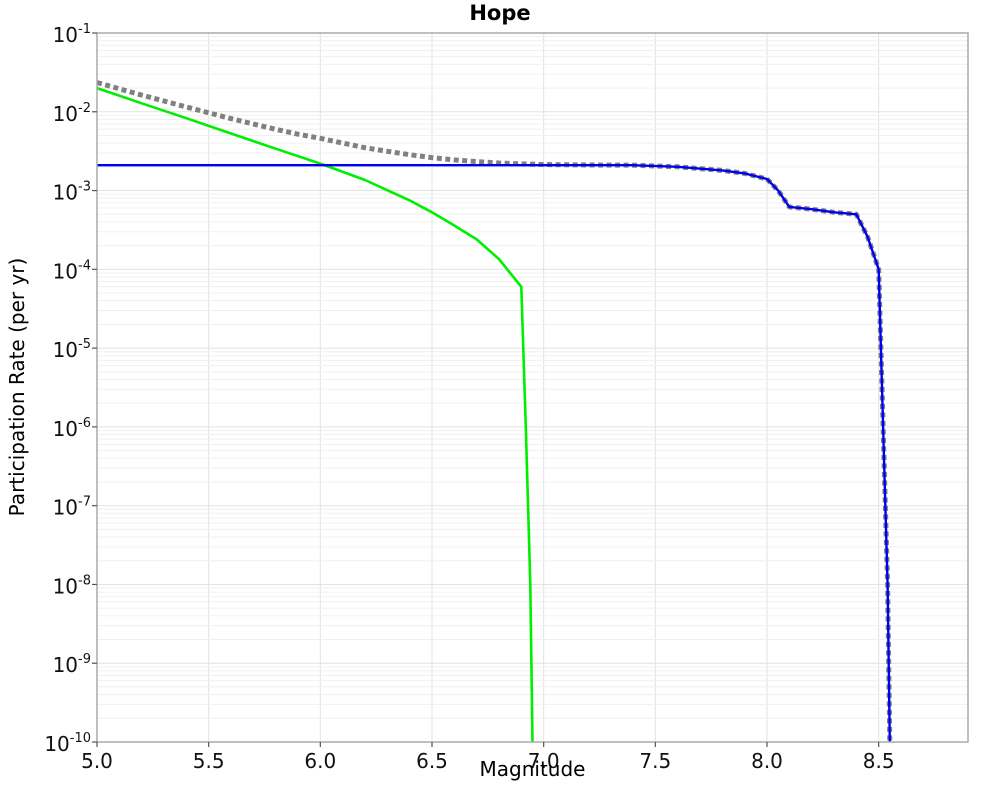  What do you see at coordinates (84, 580) in the screenshot?
I see `y-tick-exponent: -8` at bounding box center [84, 580].